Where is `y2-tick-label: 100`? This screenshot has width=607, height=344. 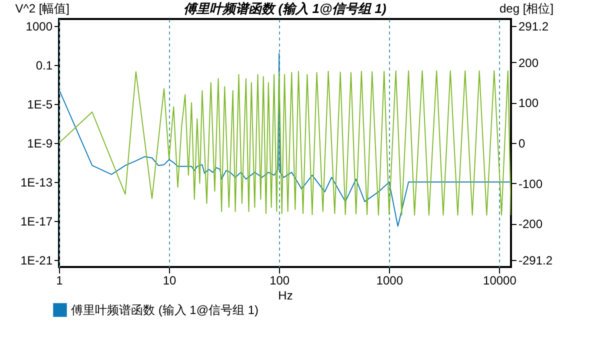
y2-tick-label: 100 is located at coordinates (528, 103).